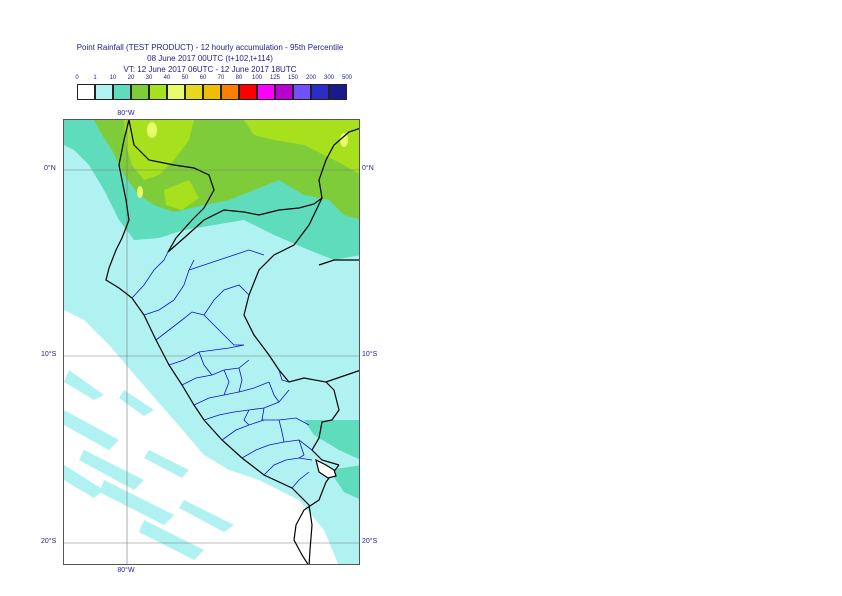 This screenshot has height=596, width=842. I want to click on legend-tick-label: 30, so click(149, 78).